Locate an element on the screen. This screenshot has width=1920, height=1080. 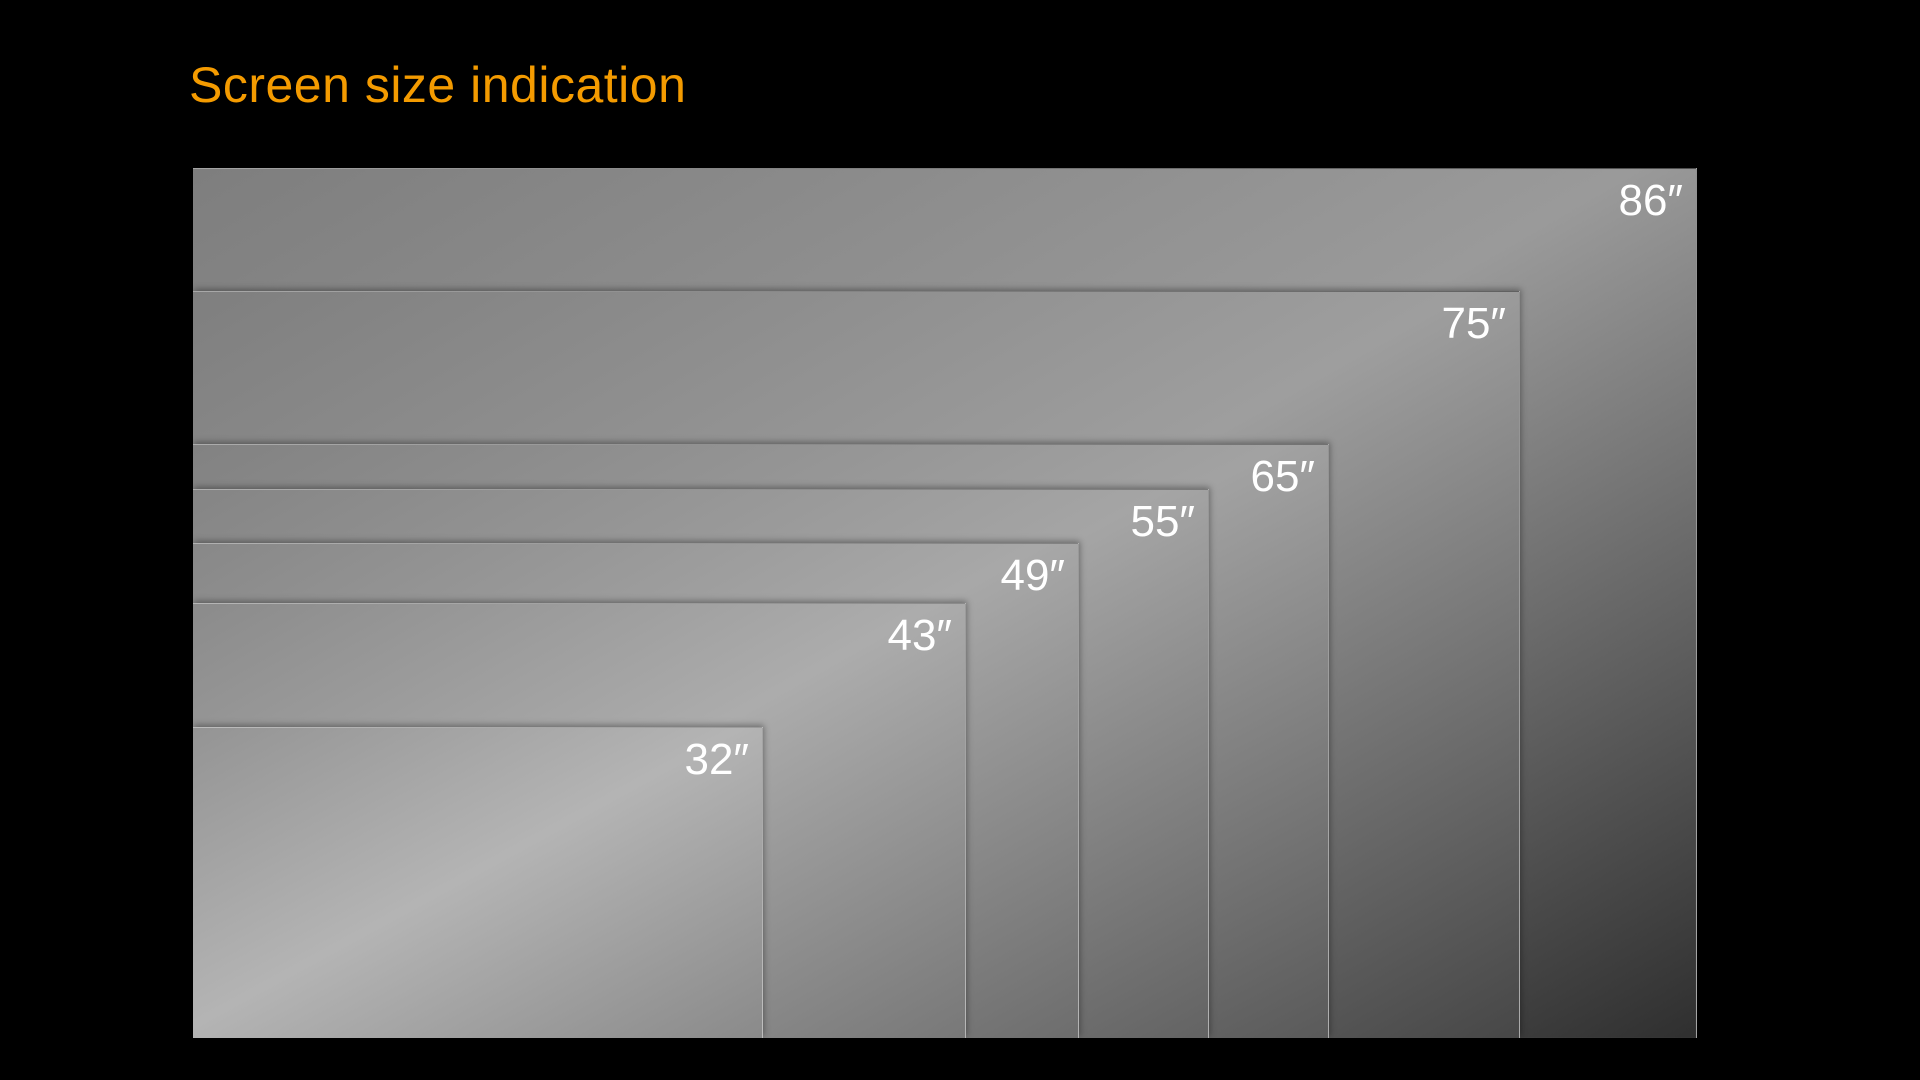
screen-size-label-65: 65″ is located at coordinates (1282, 476).